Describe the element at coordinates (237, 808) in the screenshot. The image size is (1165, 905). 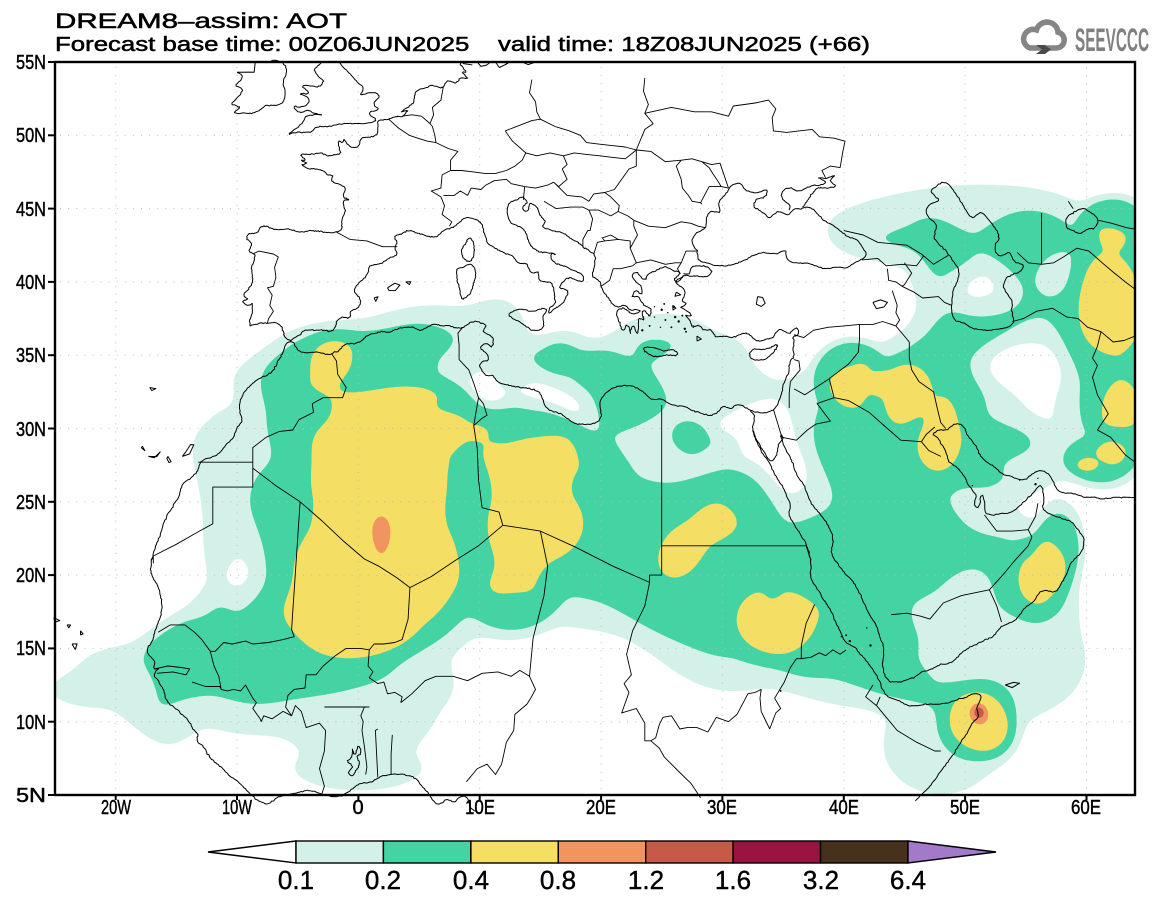
I see `svg-text: 10W` at that location.